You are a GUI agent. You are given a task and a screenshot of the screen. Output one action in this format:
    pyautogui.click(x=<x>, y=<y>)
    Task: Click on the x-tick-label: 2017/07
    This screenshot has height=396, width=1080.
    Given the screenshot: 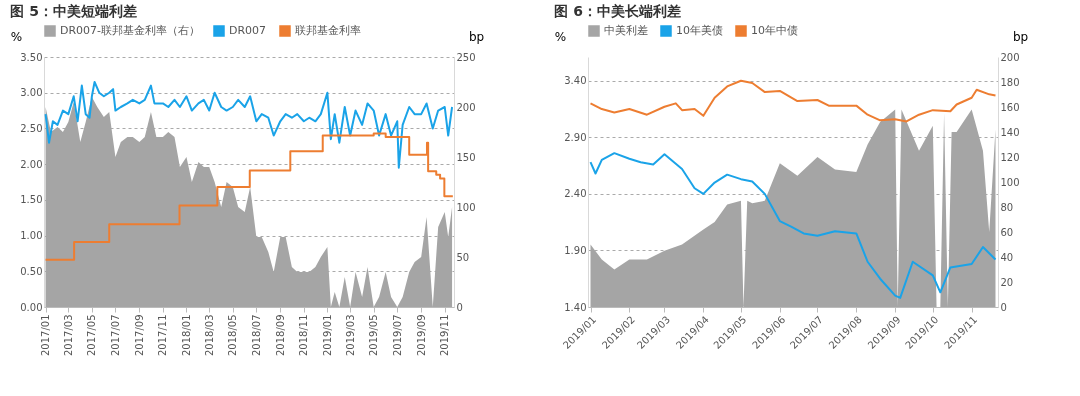 What is the action you would take?
    pyautogui.click(x=115, y=335)
    